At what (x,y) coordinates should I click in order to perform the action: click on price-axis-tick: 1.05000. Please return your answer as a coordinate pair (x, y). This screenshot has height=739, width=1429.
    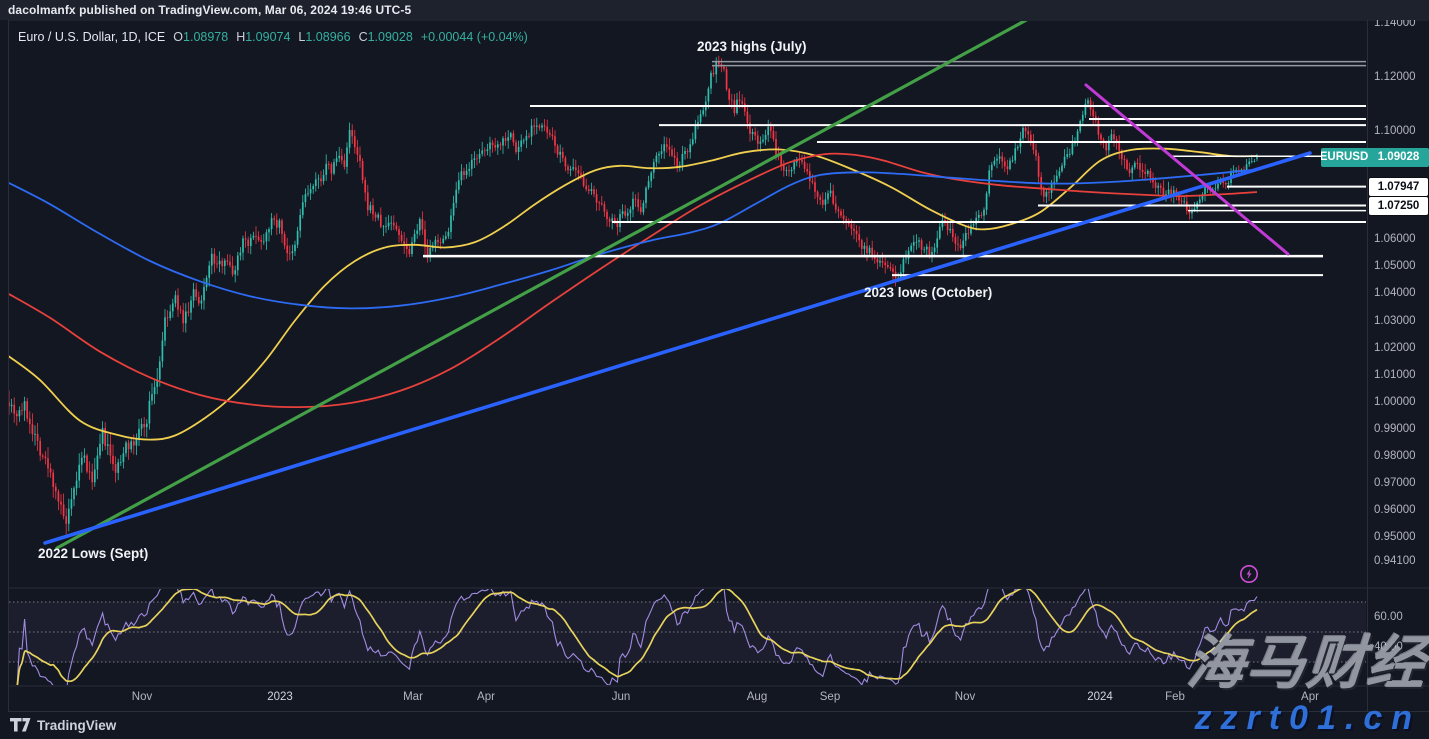
    Looking at the image, I should click on (1395, 266).